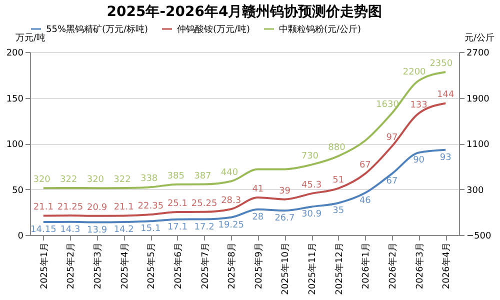  I want to click on data-label: 15.1, so click(150, 229).